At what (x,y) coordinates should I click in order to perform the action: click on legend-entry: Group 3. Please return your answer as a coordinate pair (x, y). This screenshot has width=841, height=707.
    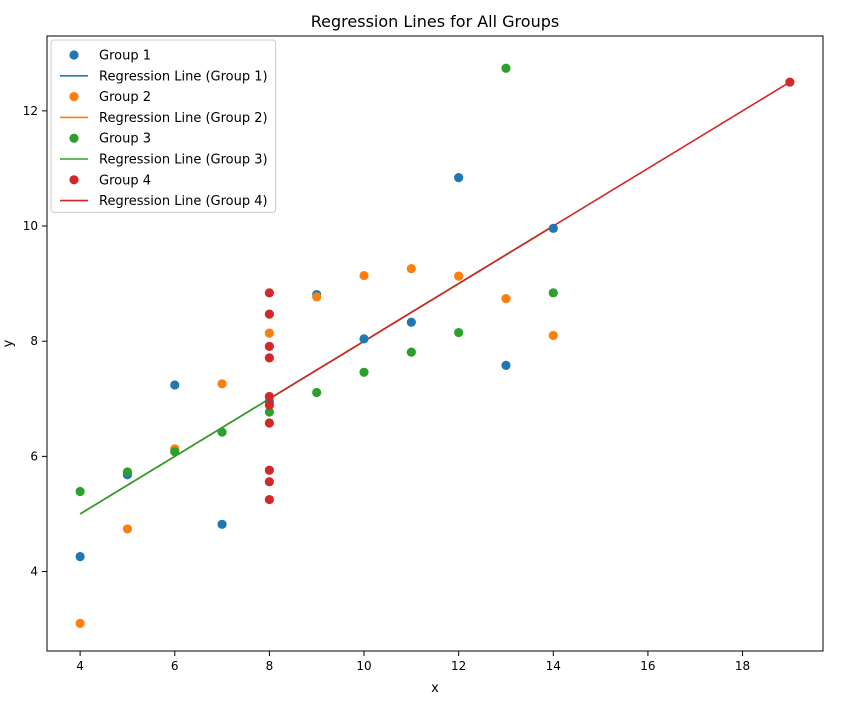
    Looking at the image, I should click on (110, 139).